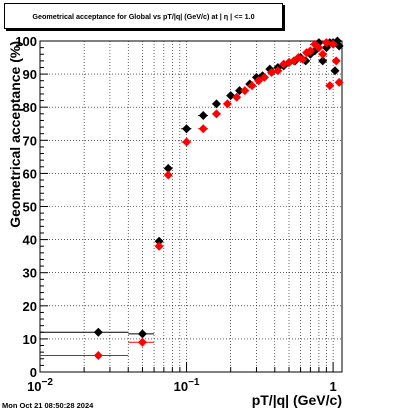 The image size is (400, 414). Describe the element at coordinates (332, 386) in the screenshot. I see `x-tick-label: 1` at that location.